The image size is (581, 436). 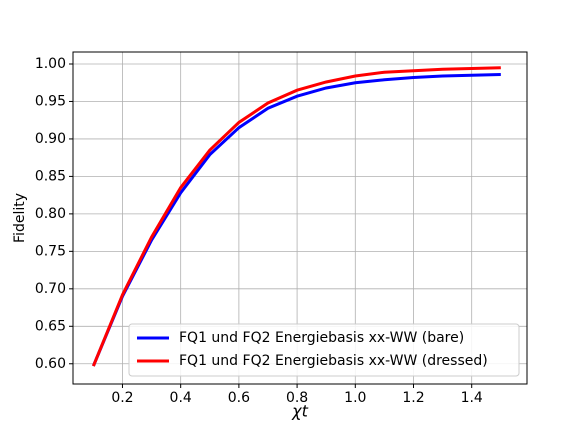 What do you see at coordinates (239, 398) in the screenshot?
I see `x-tick-label: 0.6` at bounding box center [239, 398].